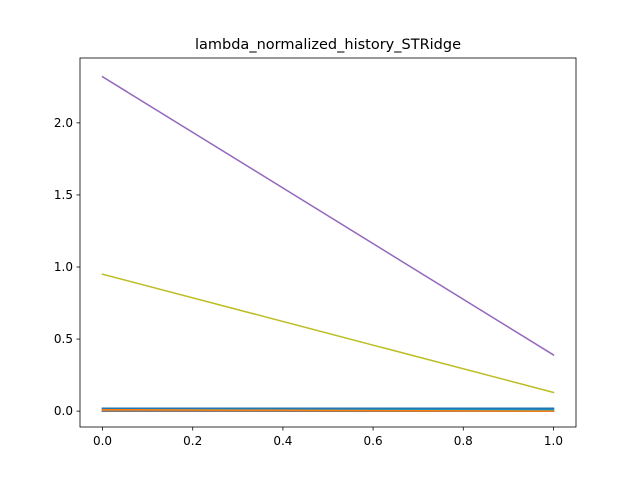 This screenshot has width=640, height=480. Describe the element at coordinates (328, 437) in the screenshot. I see `x-axis: 0.0 0.2 0.4 0.6 0.8 1.0` at that location.